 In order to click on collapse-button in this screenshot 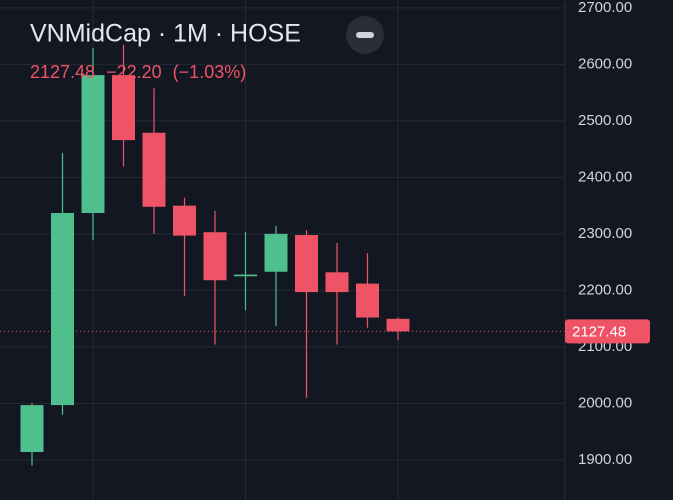, I will do `click(365, 35)`.